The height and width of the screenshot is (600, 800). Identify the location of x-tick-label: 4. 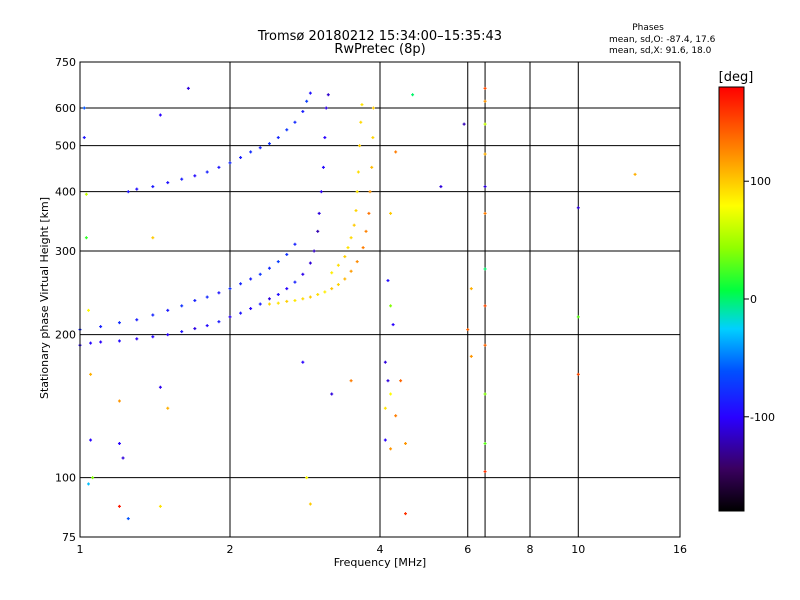
(380, 549).